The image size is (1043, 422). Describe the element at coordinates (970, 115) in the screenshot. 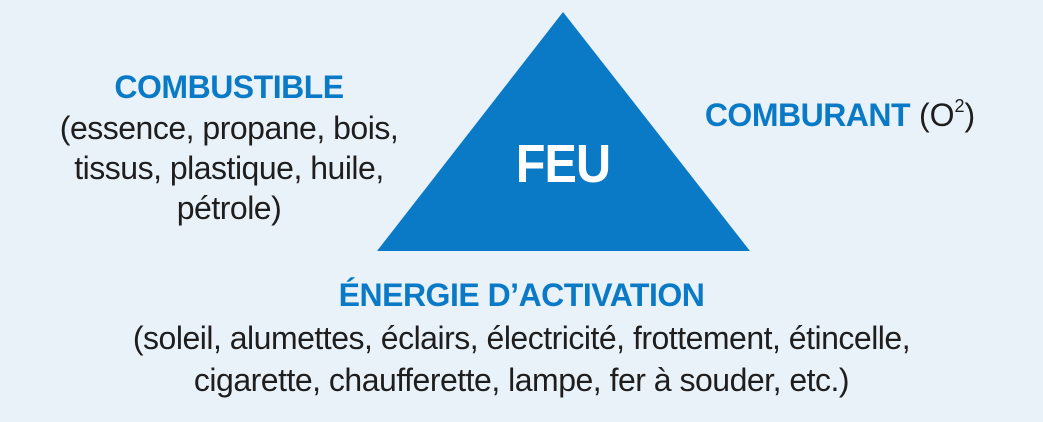

I see `formula-end: )` at that location.